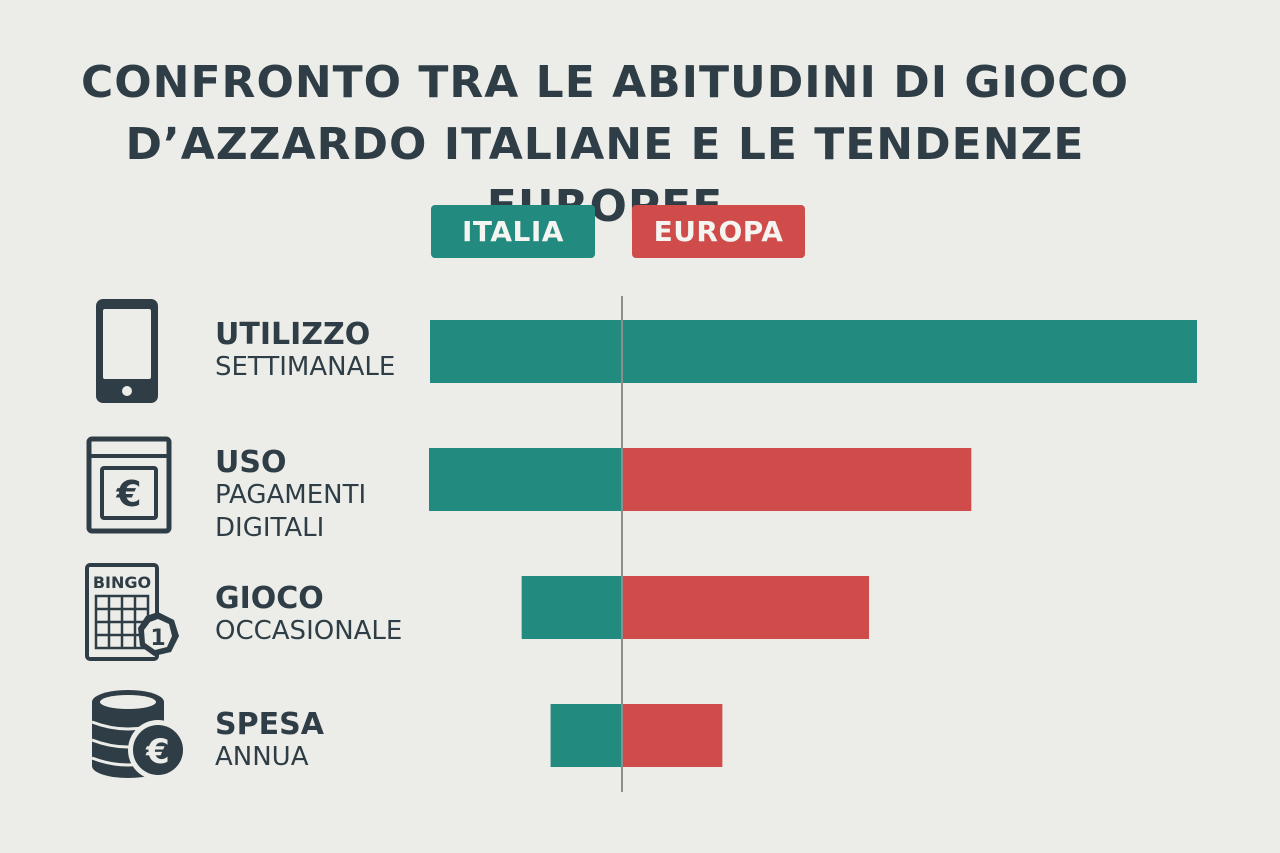 The width and height of the screenshot is (1280, 853). Describe the element at coordinates (127, 351) in the screenshot. I see `smartphone-icon` at that location.